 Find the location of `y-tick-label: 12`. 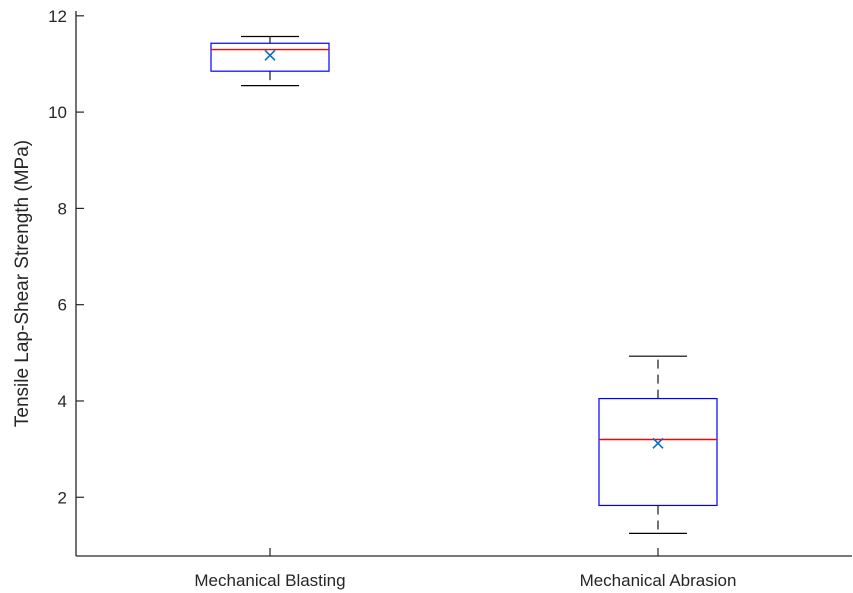

y-tick-label: 12 is located at coordinates (57, 16).